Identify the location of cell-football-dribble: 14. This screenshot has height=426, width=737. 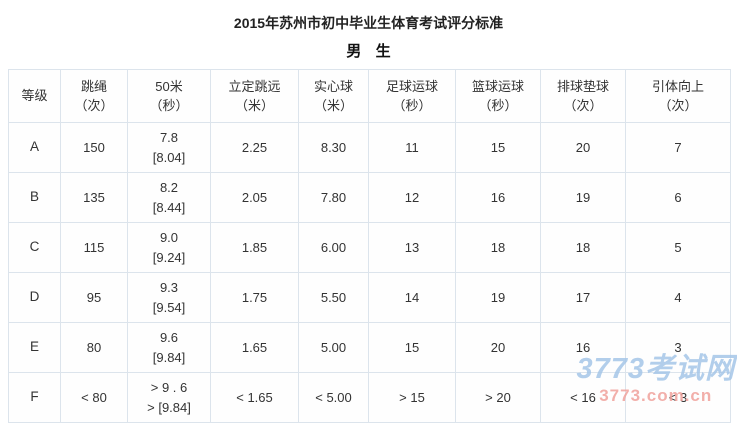
(412, 297).